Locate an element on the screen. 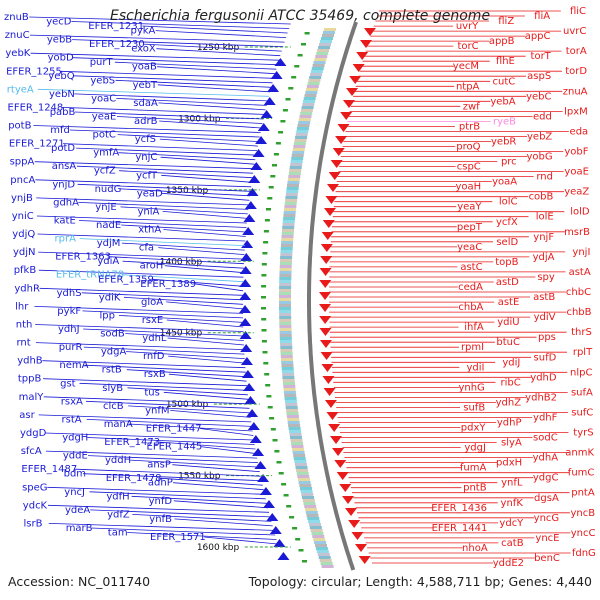 This screenshot has height=600, width=600. gene-label: yncB is located at coordinates (582, 513).